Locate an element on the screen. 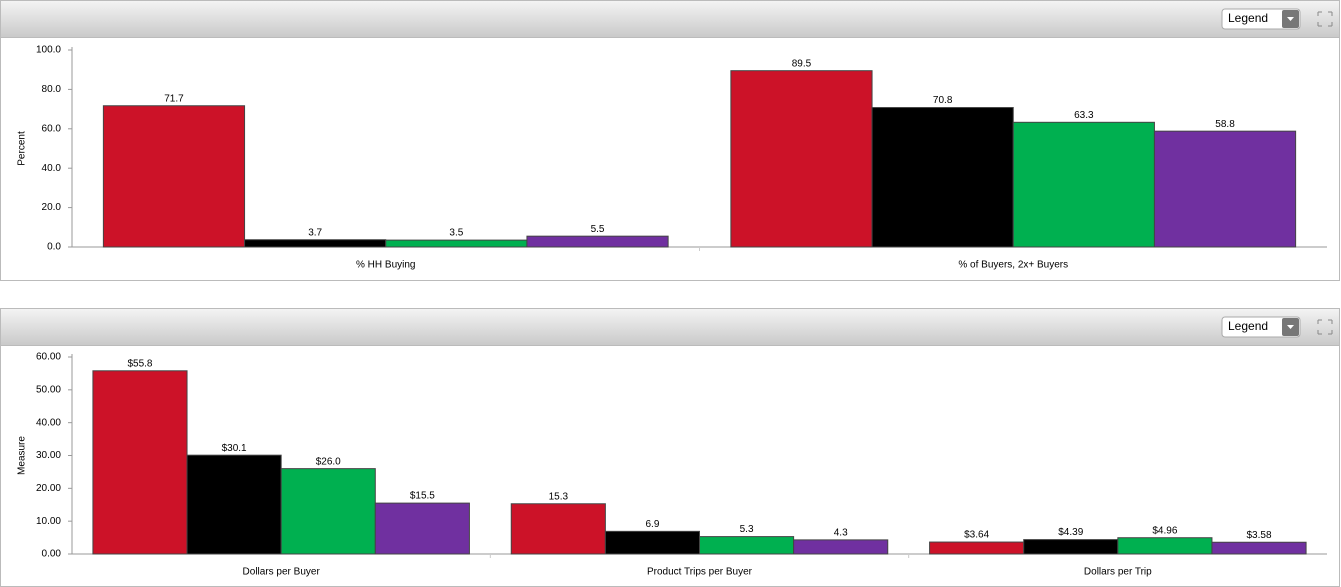 This screenshot has height=587, width=1341. y-tick-label: 0.0 is located at coordinates (54, 247).